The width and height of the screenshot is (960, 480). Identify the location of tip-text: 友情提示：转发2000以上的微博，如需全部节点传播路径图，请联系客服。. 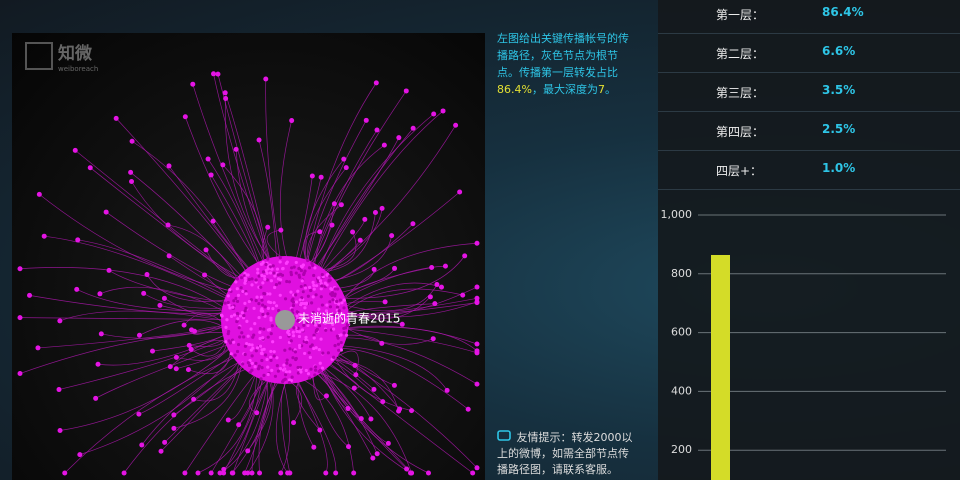
(565, 453).